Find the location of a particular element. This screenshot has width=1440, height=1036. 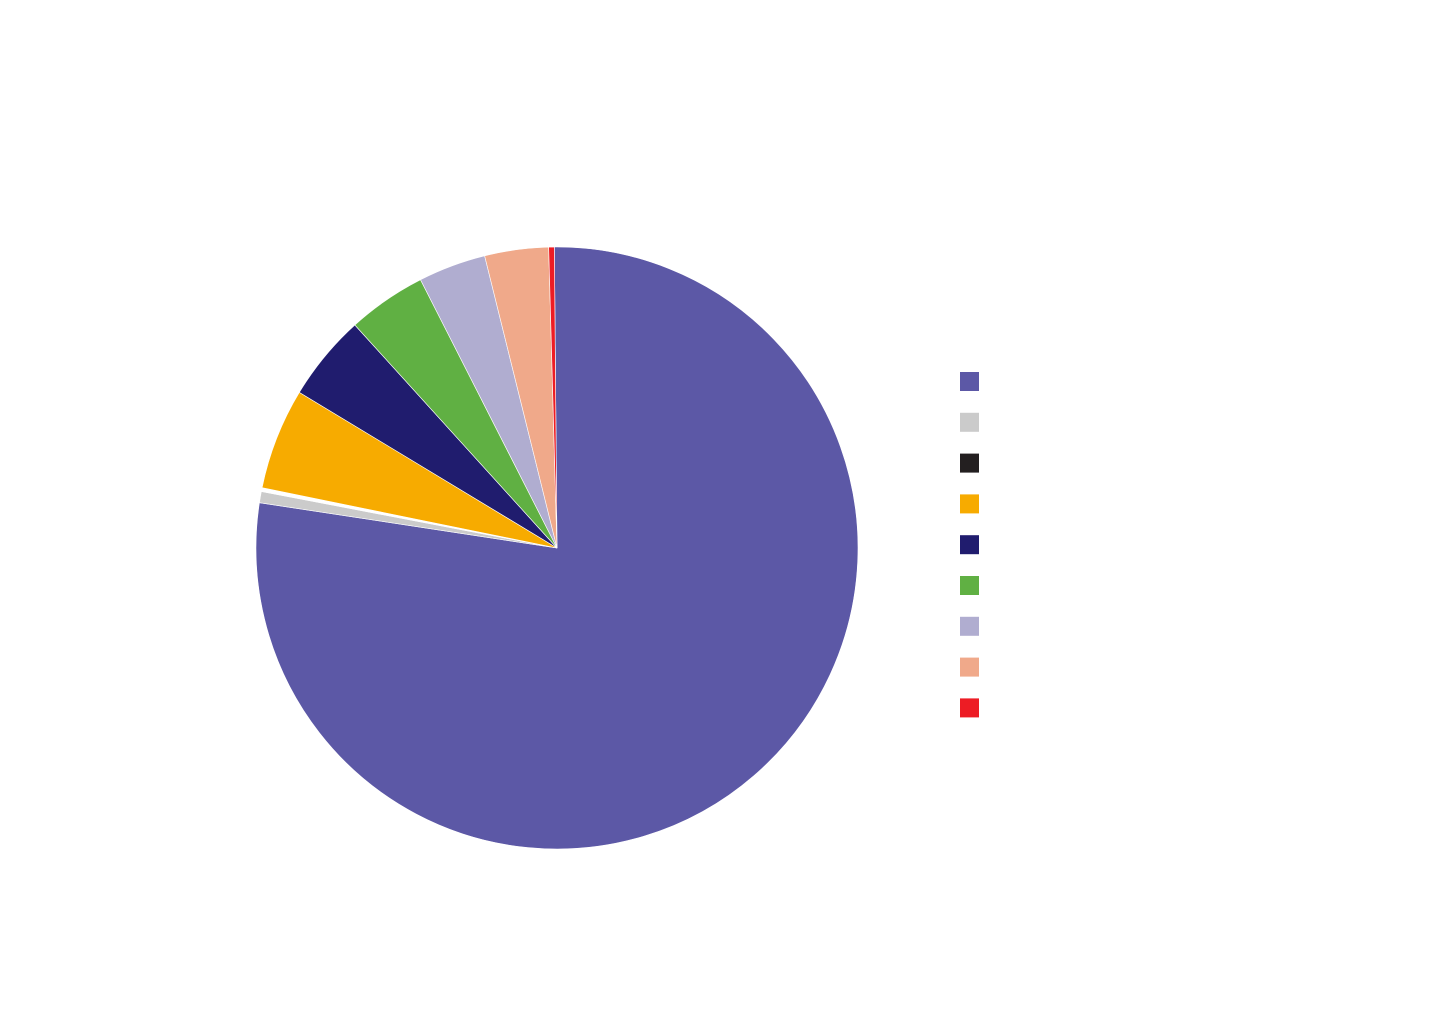

legend is located at coordinates (969, 545).